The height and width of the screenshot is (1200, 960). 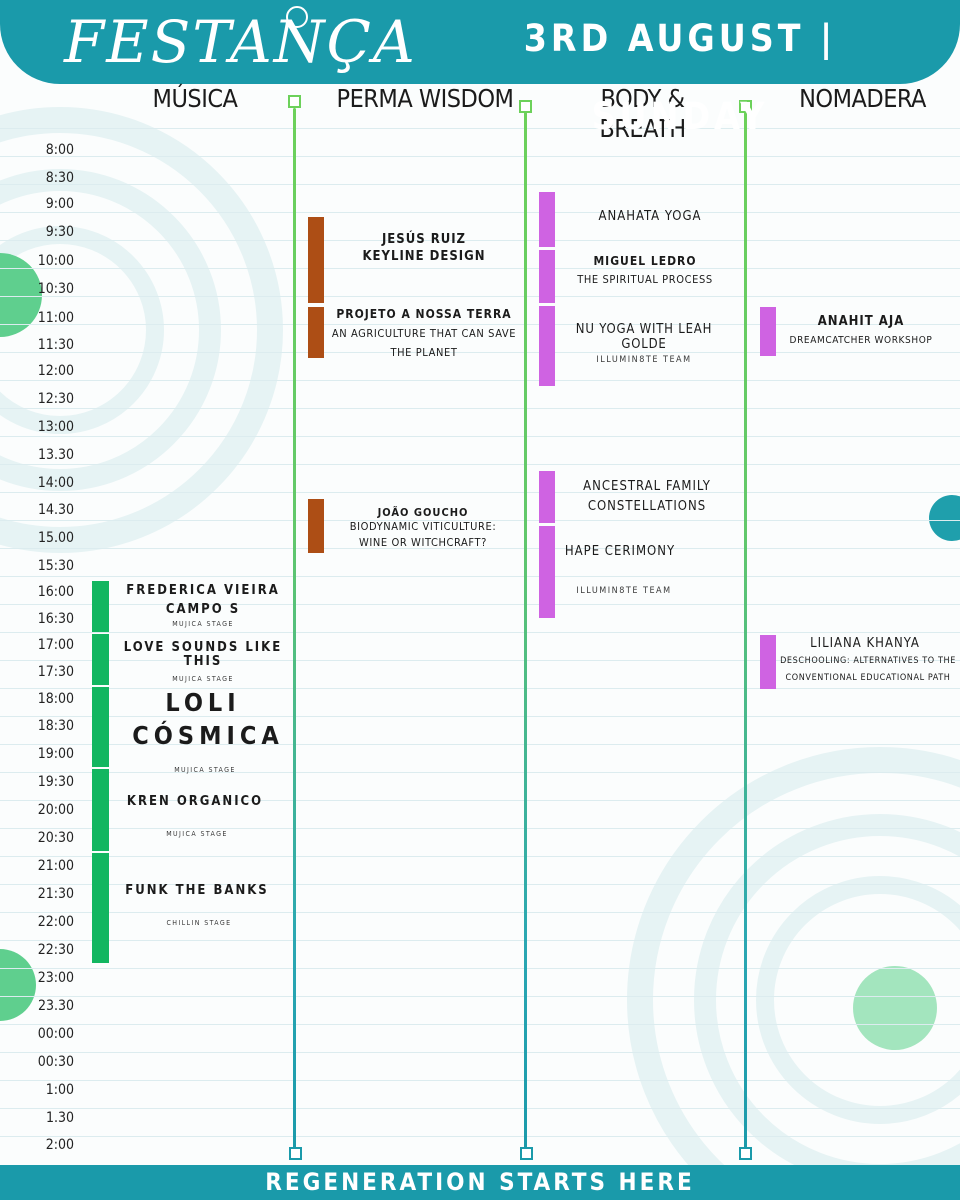 I want to click on time-label: 16:30, so click(x=55, y=619).